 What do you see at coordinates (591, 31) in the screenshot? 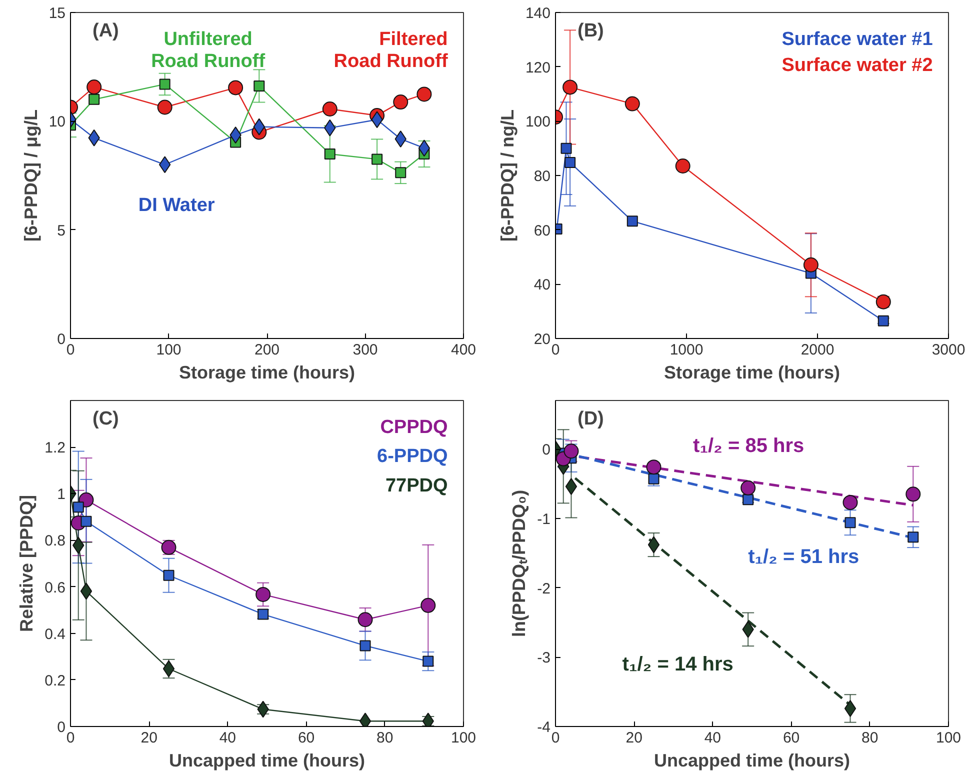
I see `chart-title: (B)` at bounding box center [591, 31].